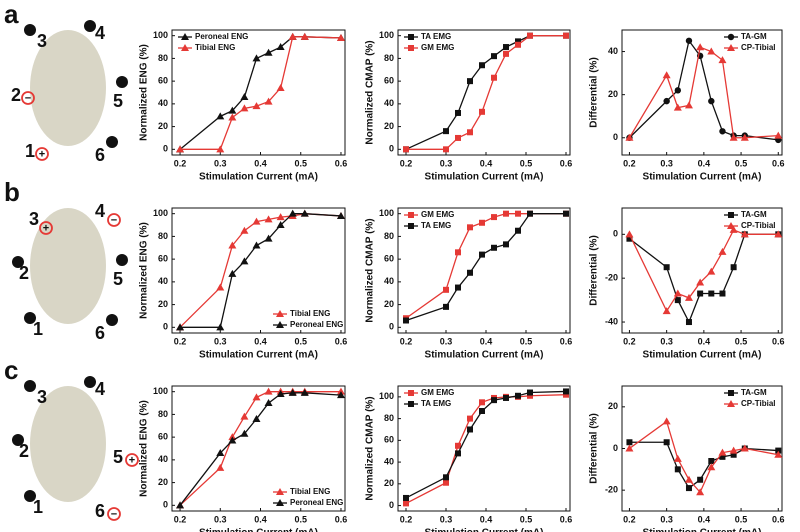 This screenshot has width=800, height=532. What do you see at coordinates (437, 214) in the screenshot?
I see `legend-label: GM EMG` at bounding box center [437, 214].